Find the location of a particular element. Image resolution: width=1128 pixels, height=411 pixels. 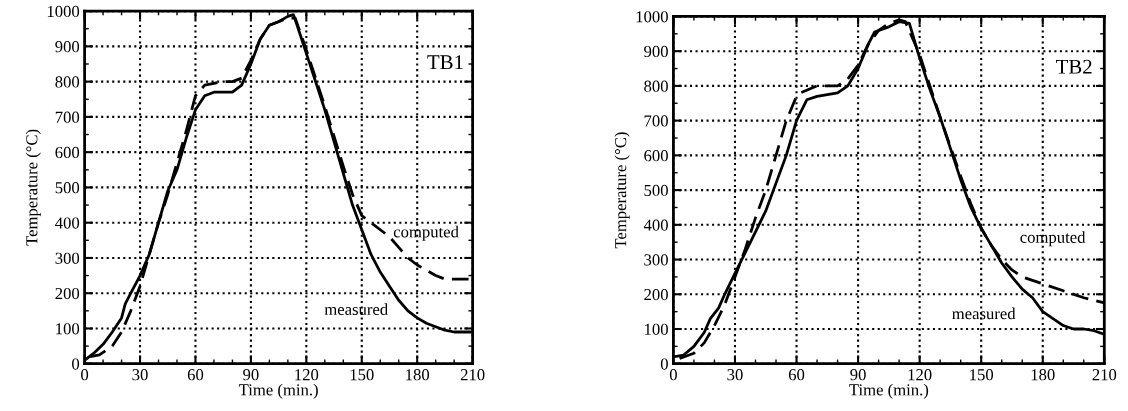

annotation: TB1 is located at coordinates (445, 62).